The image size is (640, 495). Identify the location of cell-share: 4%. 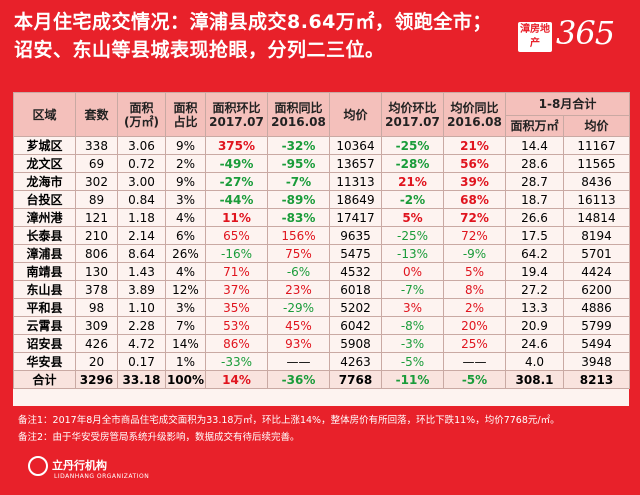
(185, 217).